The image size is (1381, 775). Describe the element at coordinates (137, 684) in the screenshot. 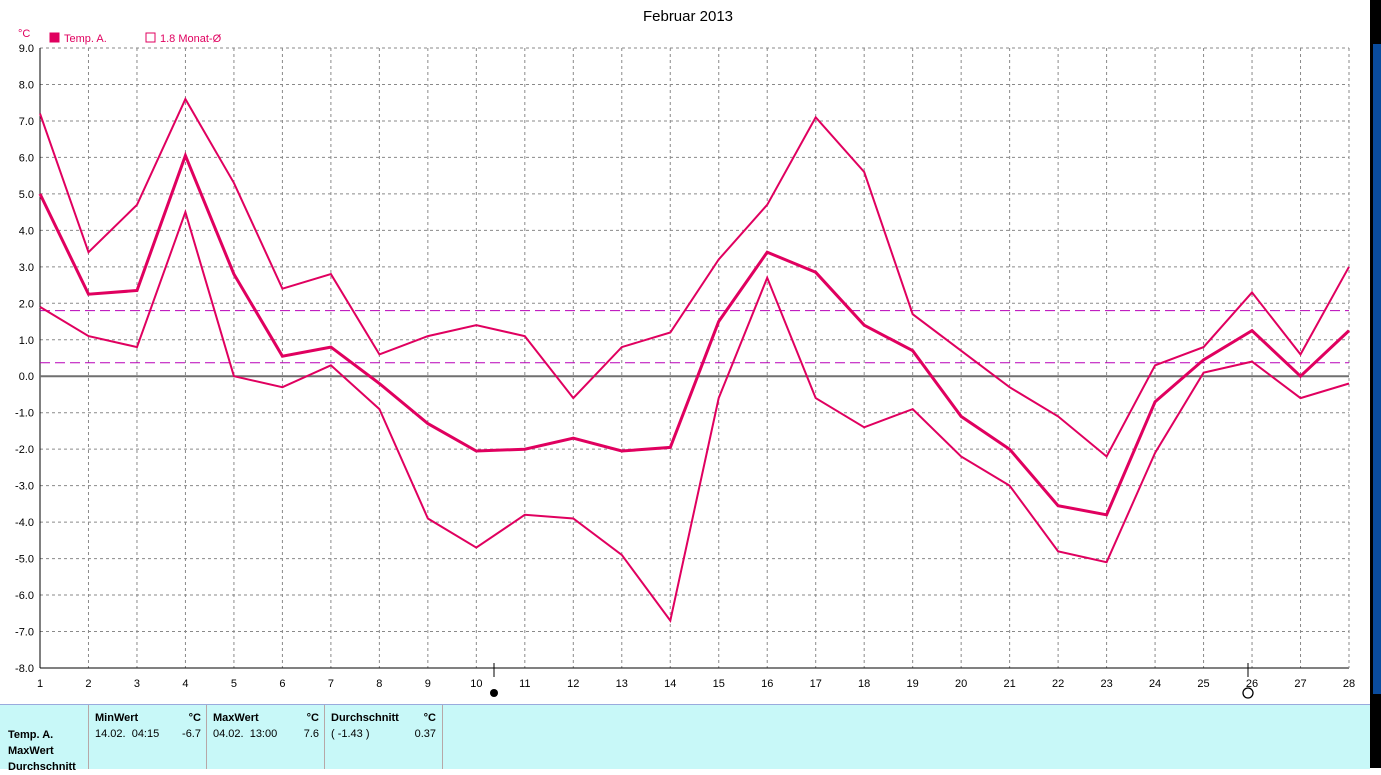

I see `x-tick-label: 3` at that location.